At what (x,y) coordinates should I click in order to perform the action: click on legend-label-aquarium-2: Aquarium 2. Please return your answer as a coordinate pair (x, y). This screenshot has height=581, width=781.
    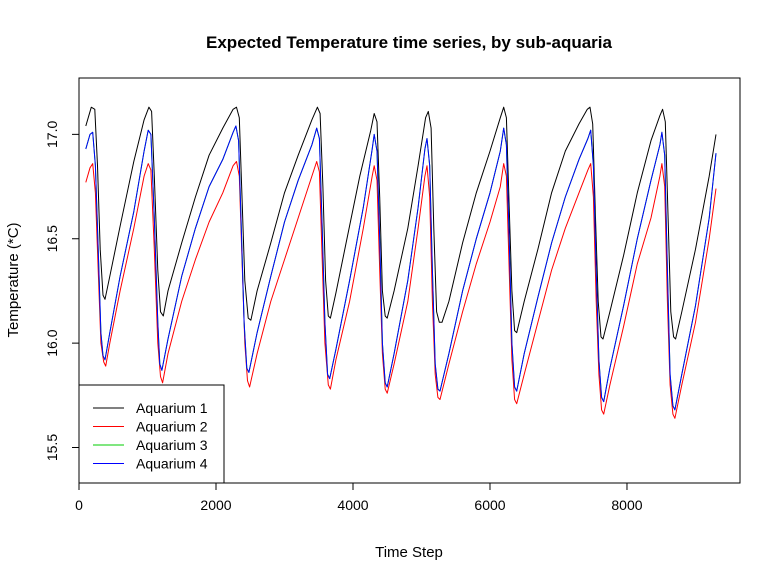
    Looking at the image, I should click on (172, 427).